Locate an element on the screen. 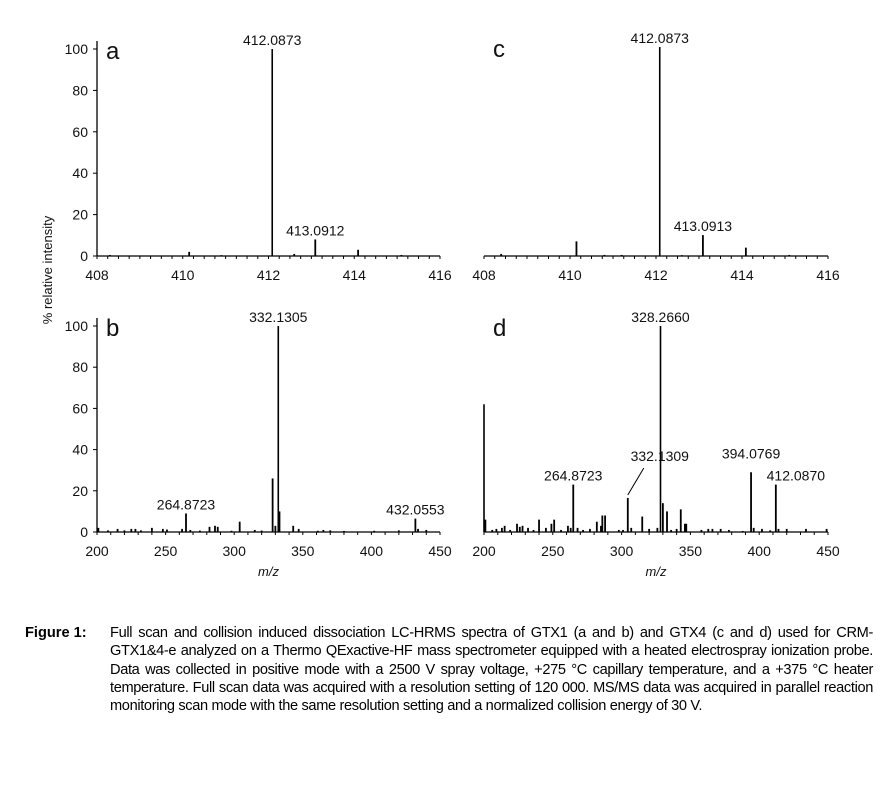 Image resolution: width=895 pixels, height=797 pixels. peak-label: 413.0913 is located at coordinates (703, 226).